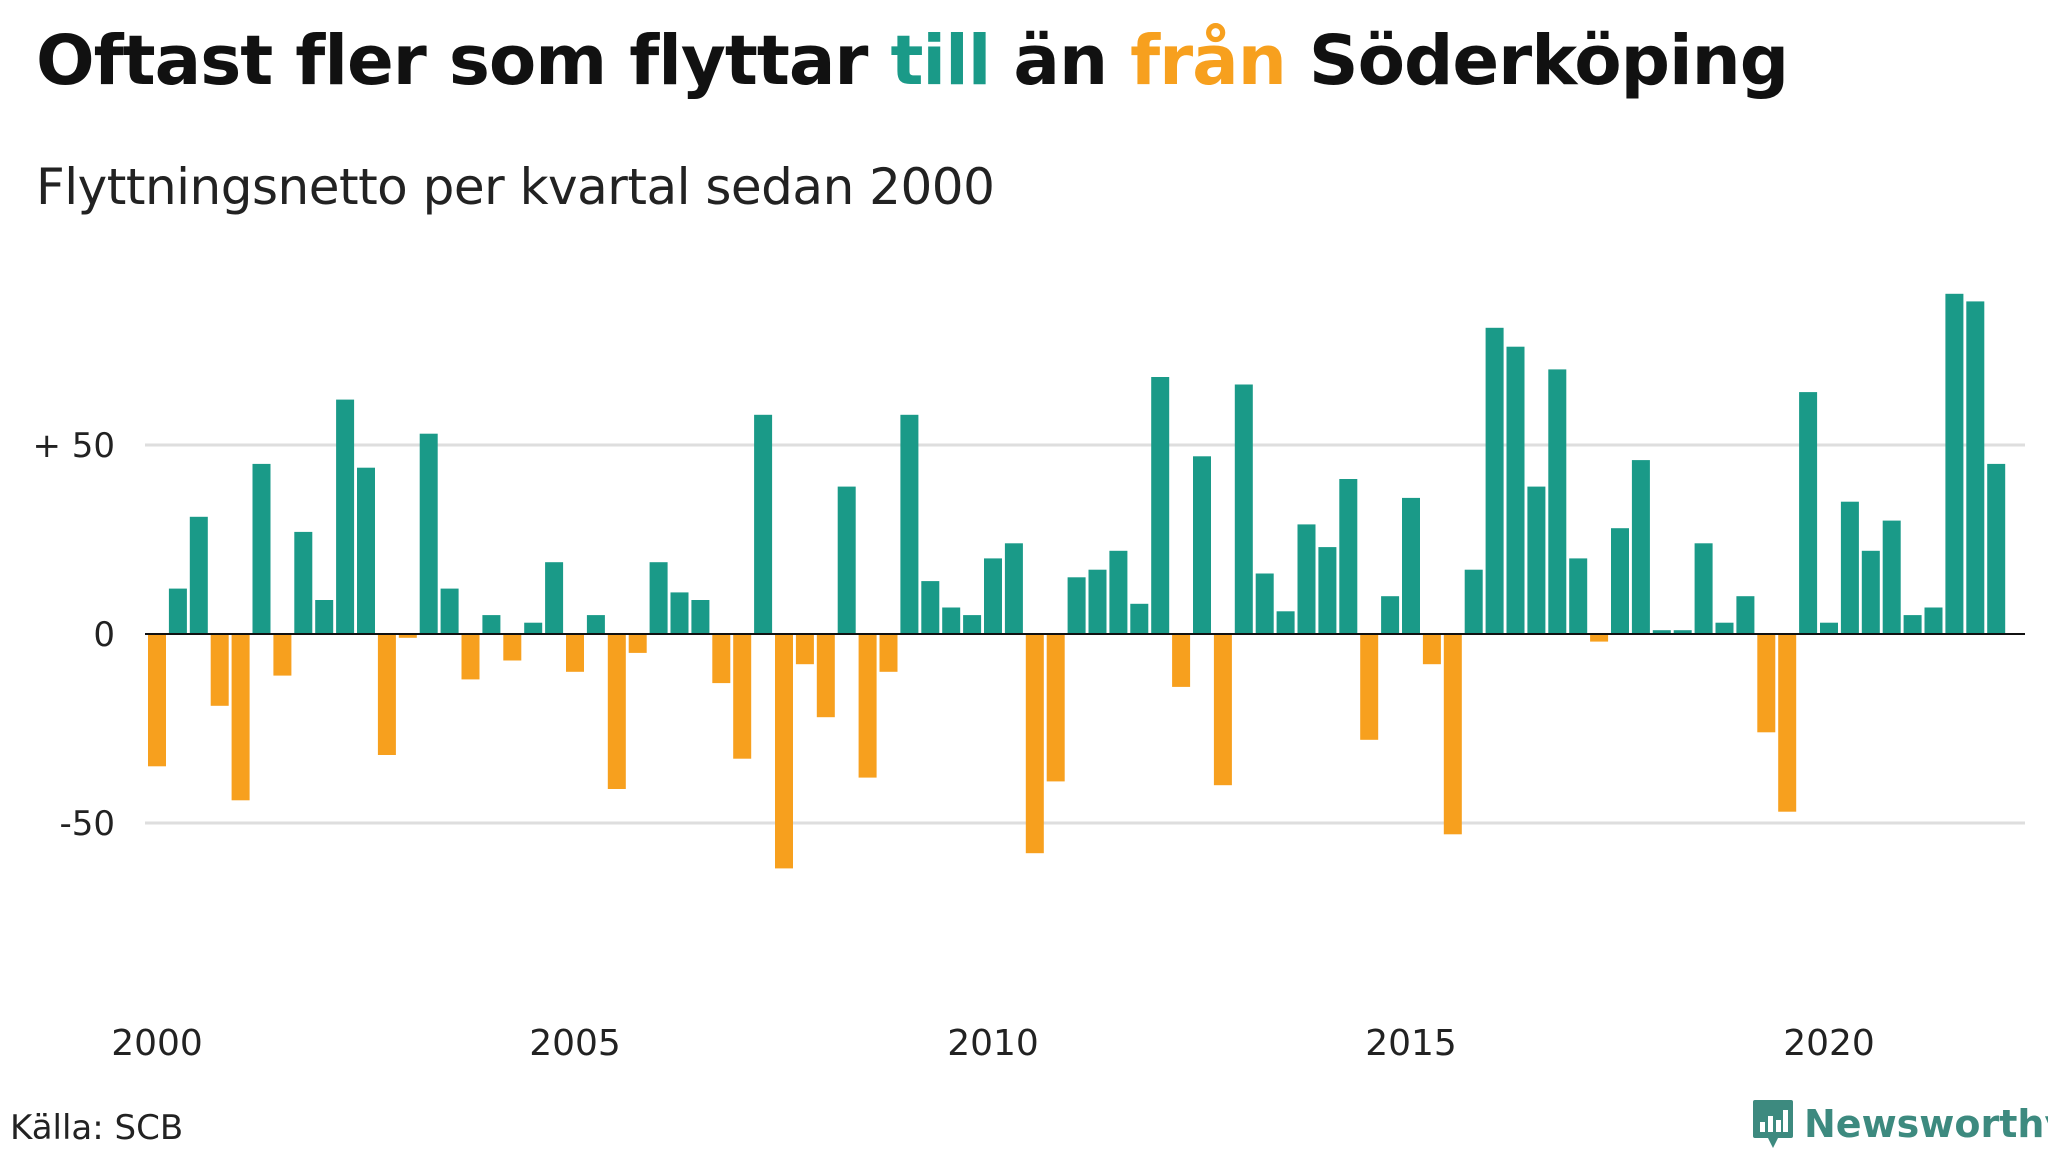 This screenshot has width=2048, height=1152. What do you see at coordinates (1926, 1124) in the screenshot?
I see `brand-name: Newsworthy` at bounding box center [1926, 1124].